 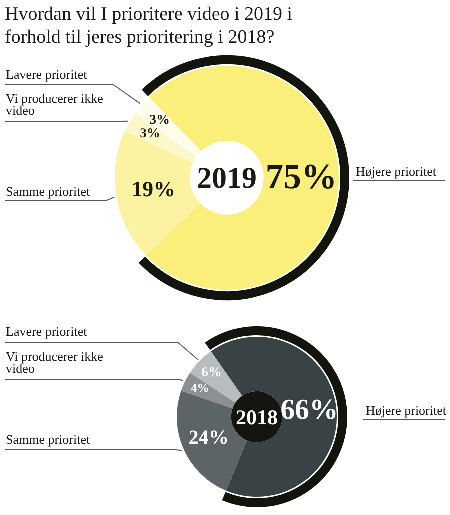 I want to click on data-label: 4%, so click(x=200, y=388).